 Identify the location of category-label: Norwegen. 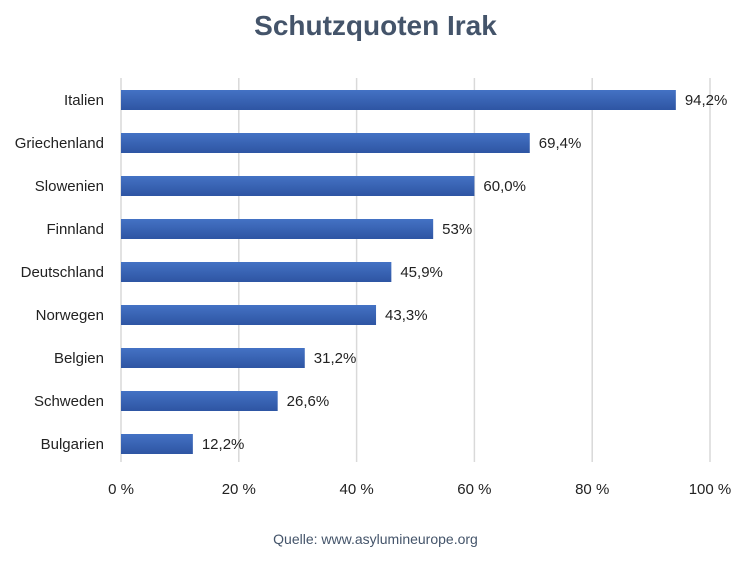
(70, 315).